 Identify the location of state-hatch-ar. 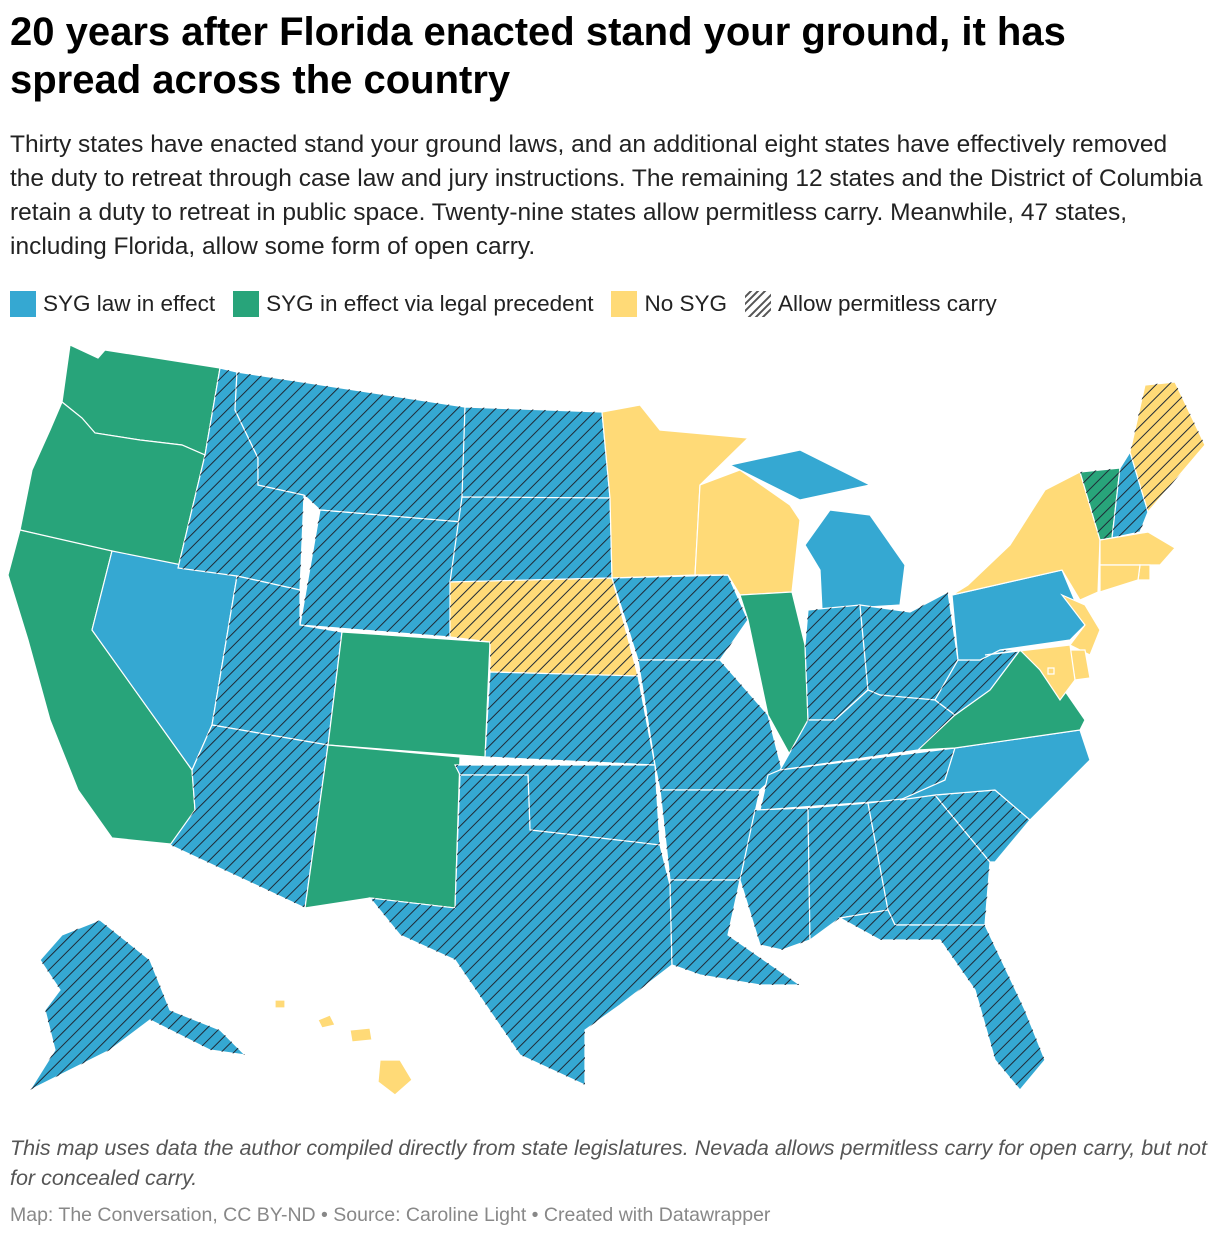
(710, 835).